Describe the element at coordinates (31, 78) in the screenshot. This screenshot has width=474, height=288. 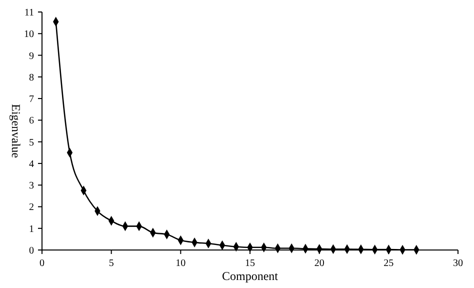
I see `y-tick-label: 8` at that location.